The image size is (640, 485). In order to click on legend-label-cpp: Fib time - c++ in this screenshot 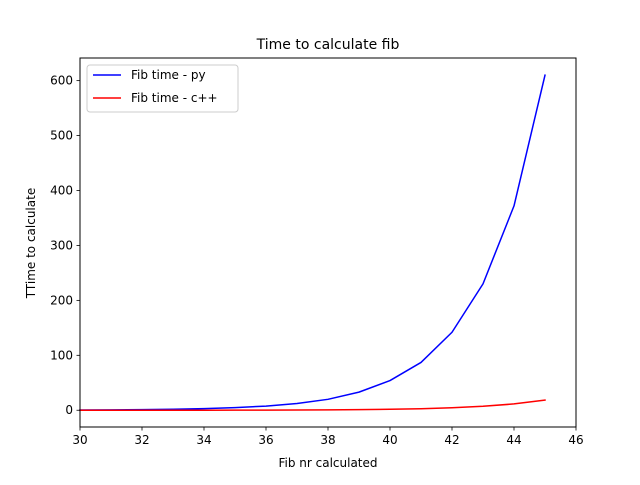, I will do `click(174, 98)`.